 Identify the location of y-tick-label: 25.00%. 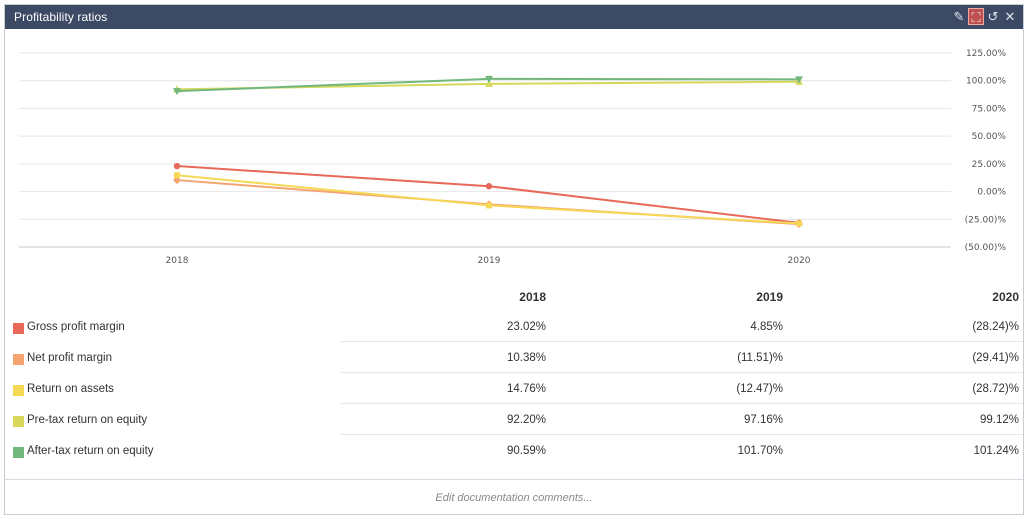
(989, 165).